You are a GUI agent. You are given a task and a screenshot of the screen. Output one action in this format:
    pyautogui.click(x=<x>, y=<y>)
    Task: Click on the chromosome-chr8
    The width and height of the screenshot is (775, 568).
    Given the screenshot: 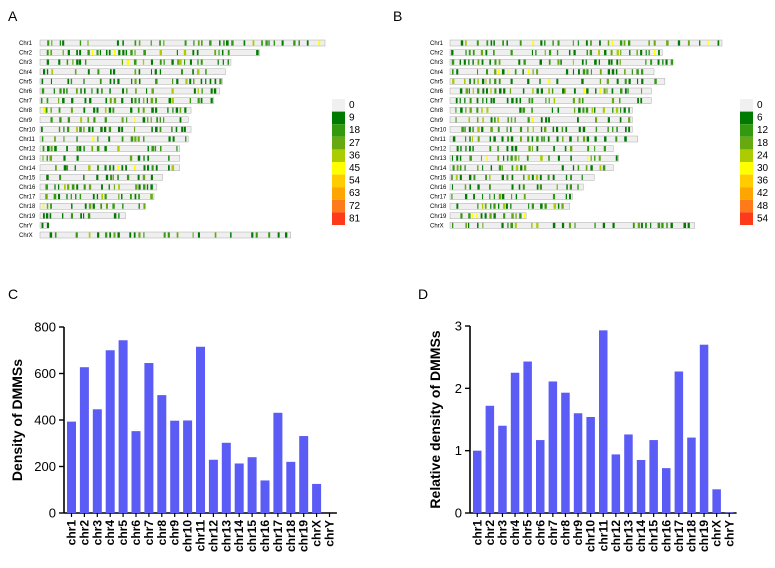 What is the action you would take?
    pyautogui.click(x=115, y=110)
    